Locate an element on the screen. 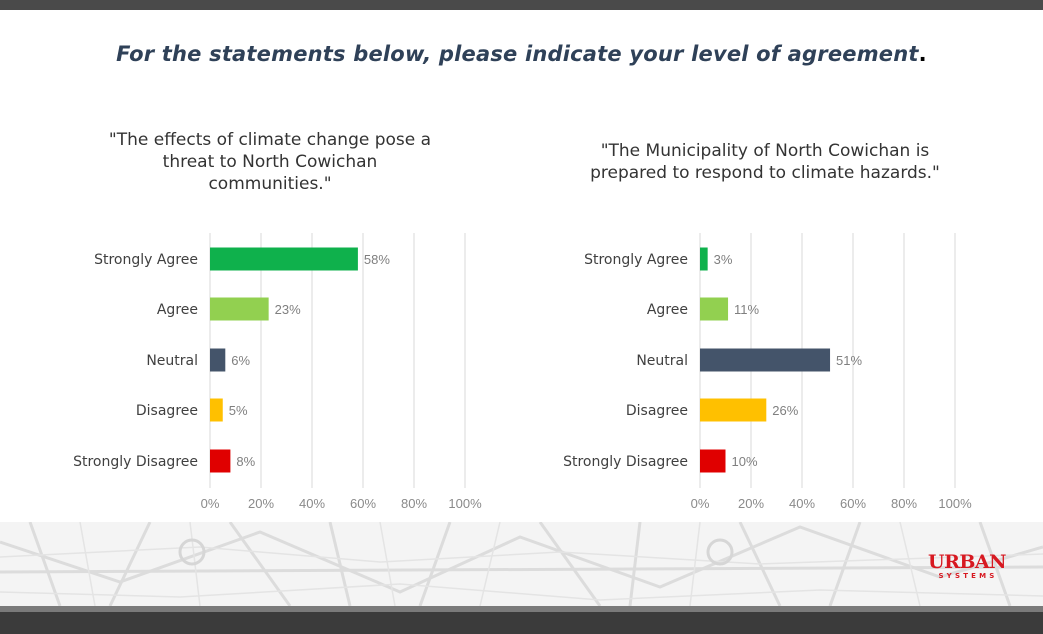 Image resolution: width=1043 pixels, height=634 pixels. data-label: 23% is located at coordinates (288, 309).